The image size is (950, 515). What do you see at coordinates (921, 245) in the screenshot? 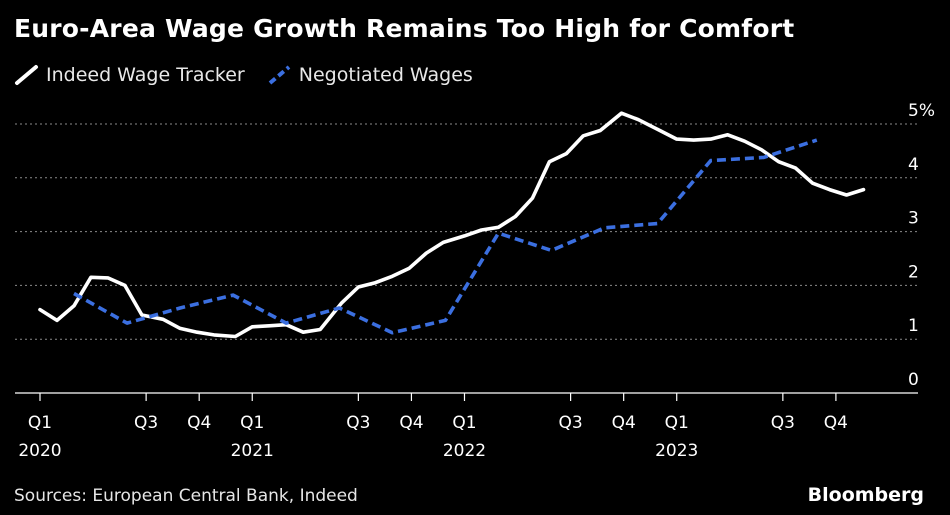
I see `y-axis-labels: 0 1 2 3 4 5%` at bounding box center [921, 245].